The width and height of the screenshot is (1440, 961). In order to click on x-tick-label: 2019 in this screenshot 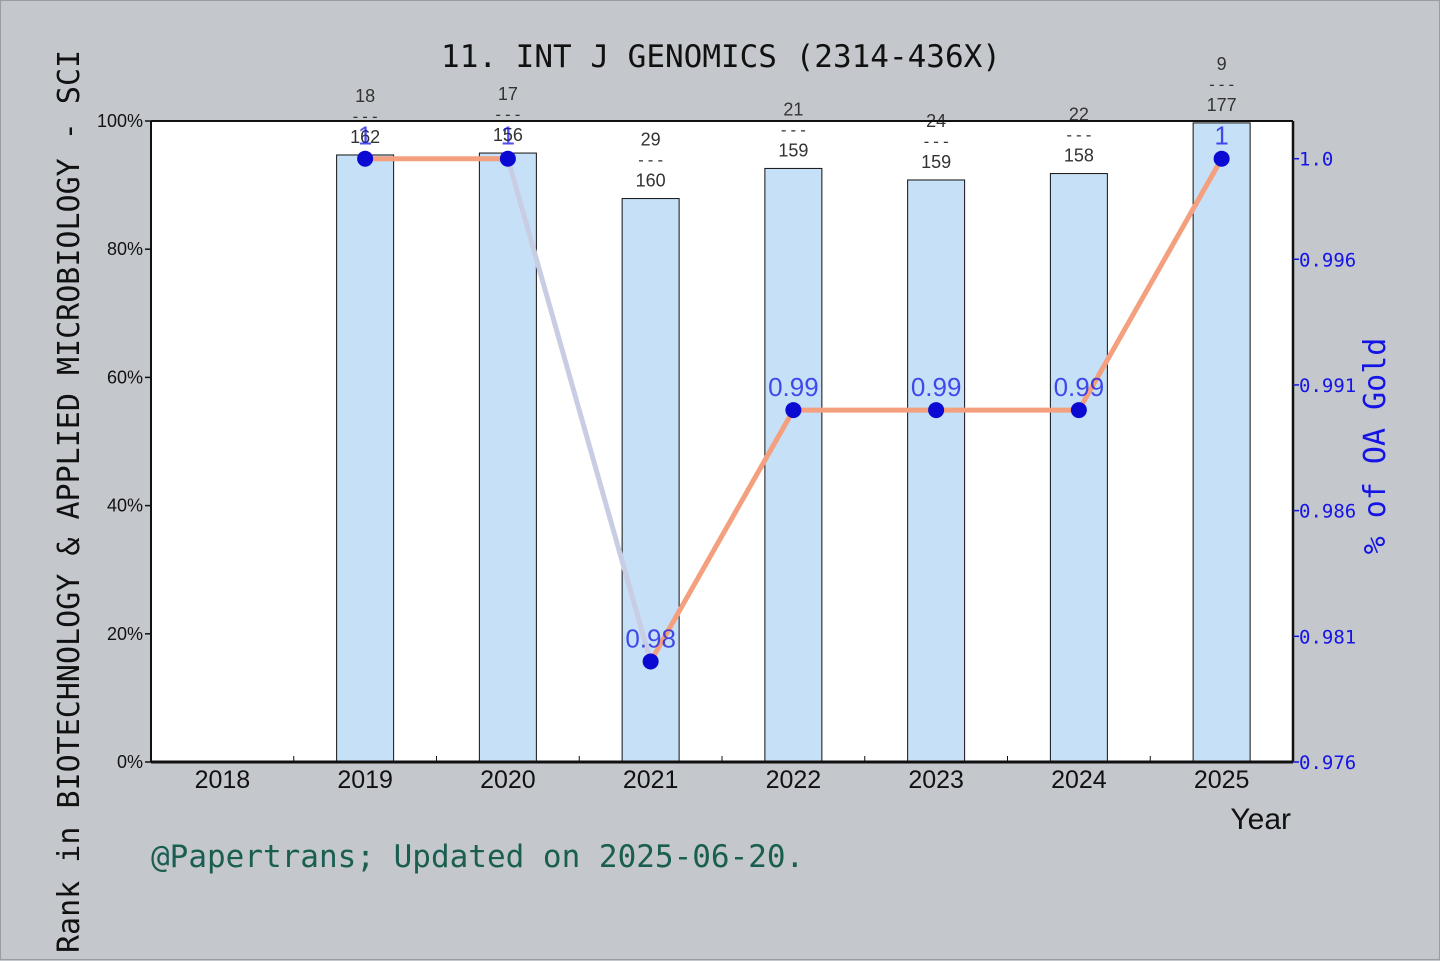, I will do `click(365, 780)`.